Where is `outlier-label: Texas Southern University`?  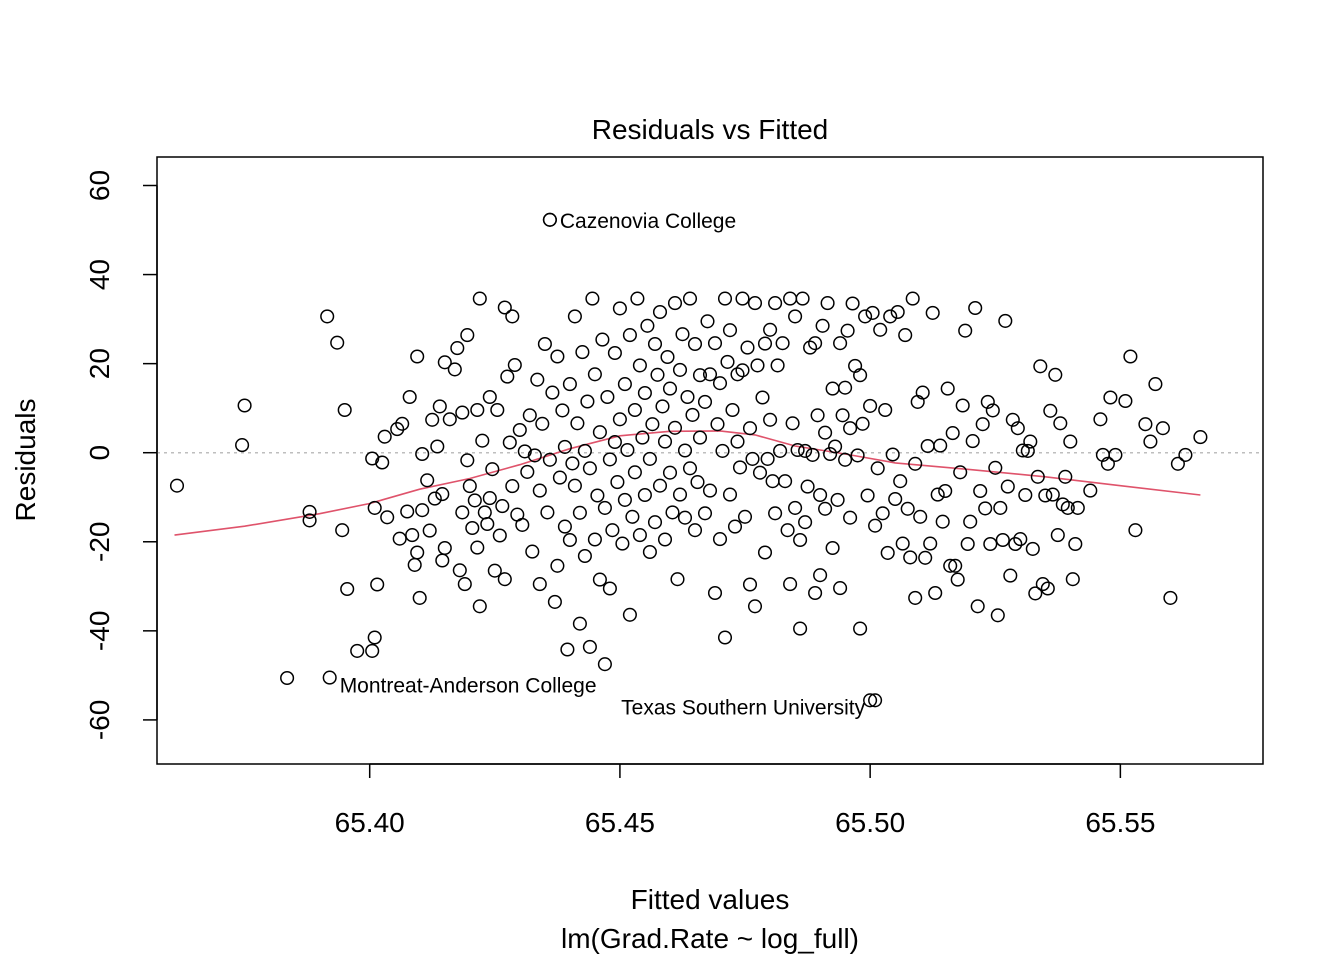
outlier-label: Texas Southern University is located at coordinates (743, 707).